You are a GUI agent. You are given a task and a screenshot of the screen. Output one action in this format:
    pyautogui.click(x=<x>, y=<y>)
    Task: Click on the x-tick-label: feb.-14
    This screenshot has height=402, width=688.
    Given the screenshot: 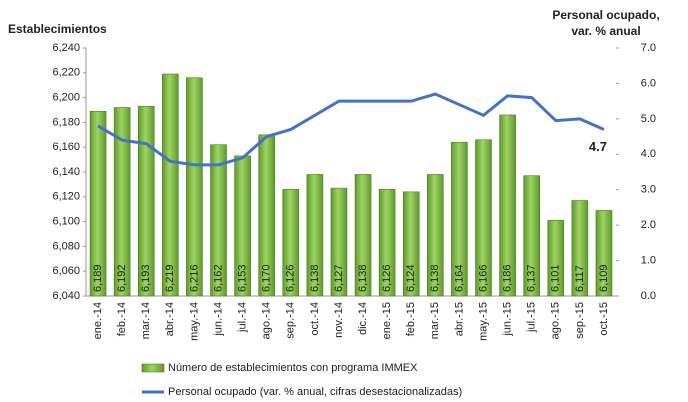 What is the action you would take?
    pyautogui.click(x=122, y=319)
    